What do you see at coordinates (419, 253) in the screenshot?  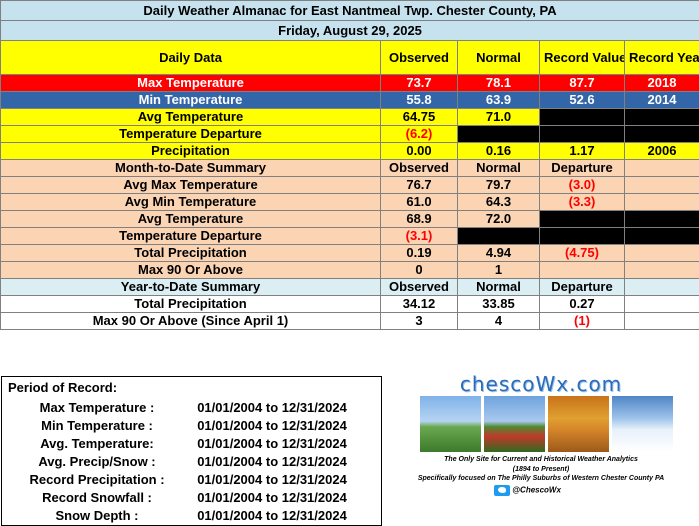 I see `observed-value: 0.19` at bounding box center [419, 253].